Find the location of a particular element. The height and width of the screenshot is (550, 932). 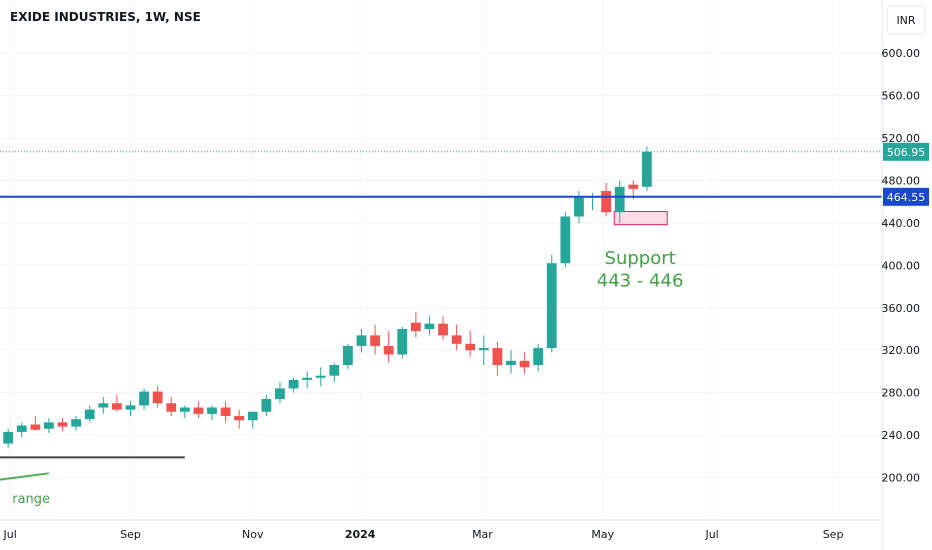

x-tick-label: May is located at coordinates (602, 534).